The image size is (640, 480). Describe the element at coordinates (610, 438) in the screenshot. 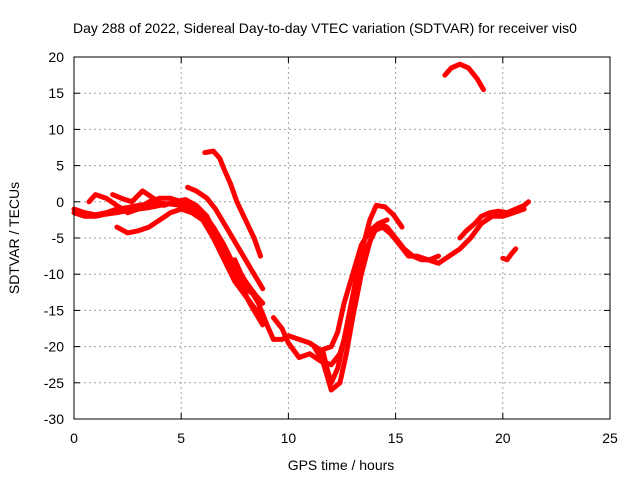

I see `x-tick-label: 25` at that location.